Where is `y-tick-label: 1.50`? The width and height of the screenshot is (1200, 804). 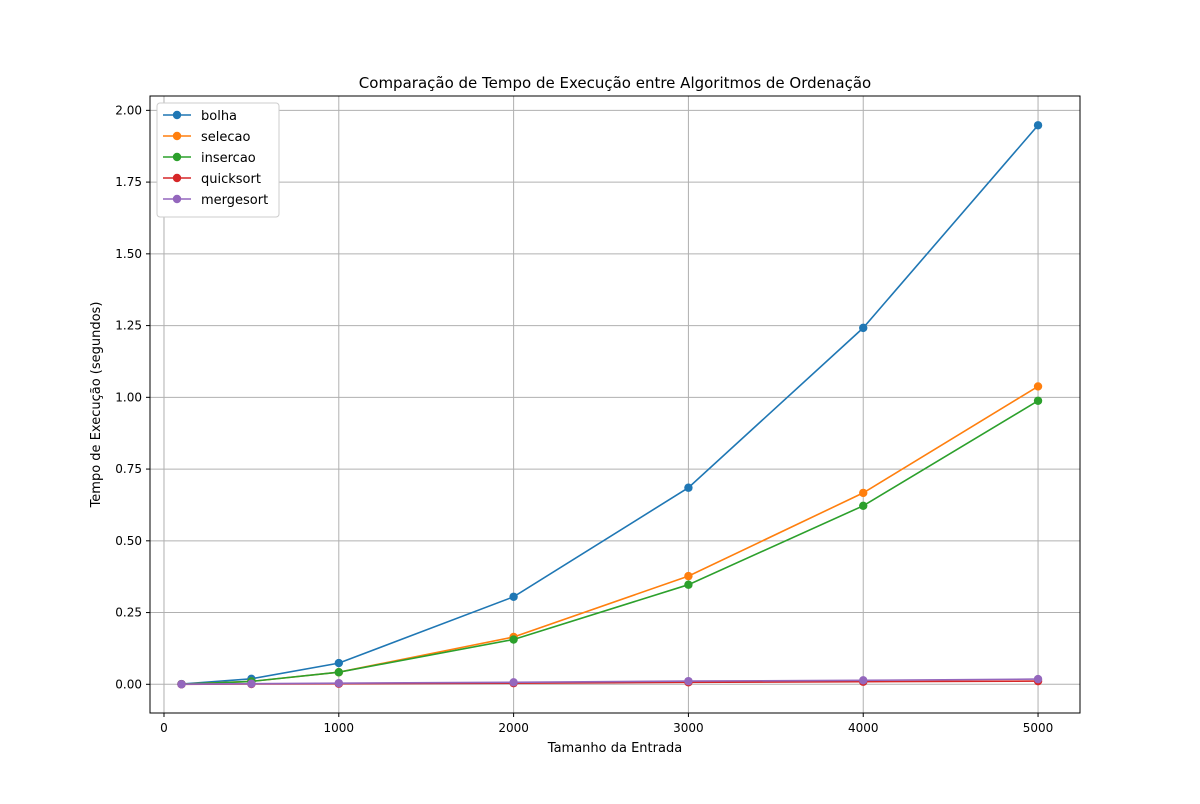 y-tick-label: 1.50 is located at coordinates (128, 254).